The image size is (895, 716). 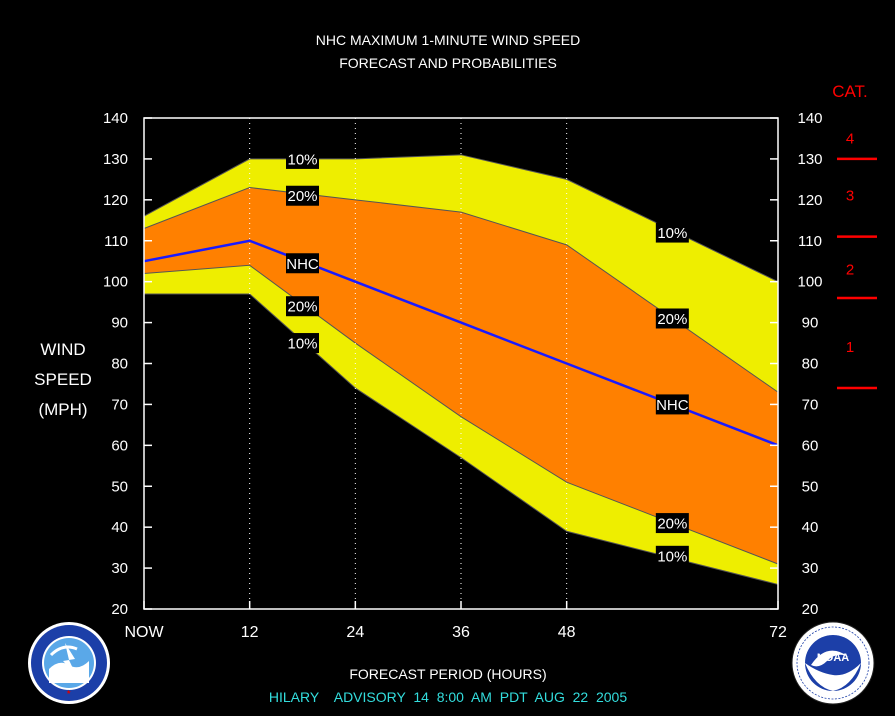 What do you see at coordinates (455, 621) in the screenshot?
I see `x-axis: NOW 12 24 36 48 72` at bounding box center [455, 621].